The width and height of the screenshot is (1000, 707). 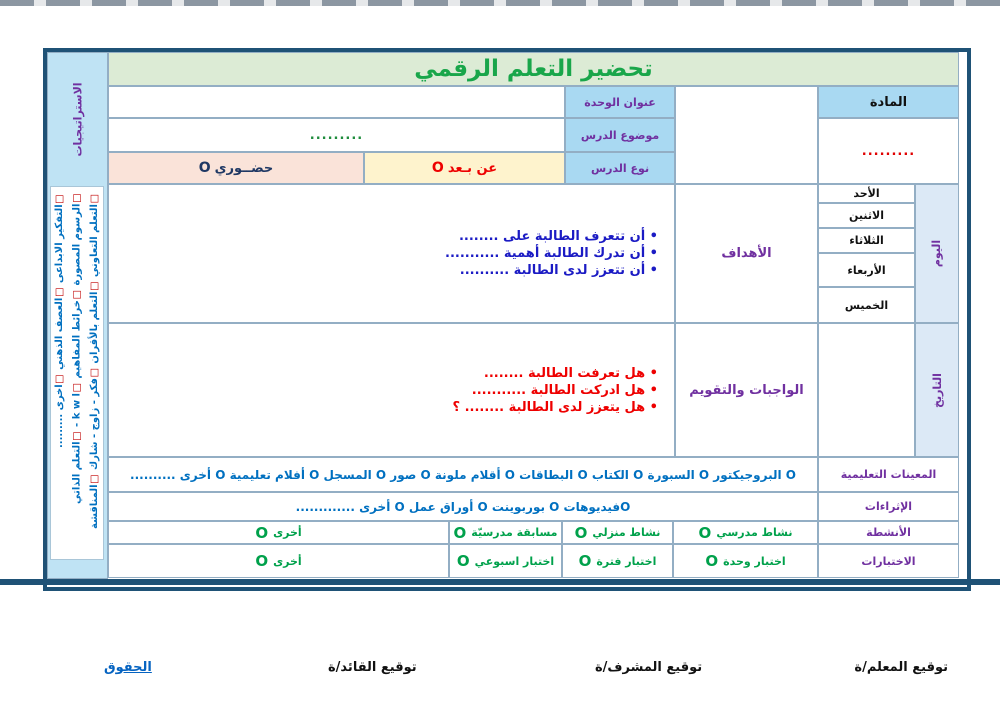 I want to click on strategy-label: فكر - زاوج - شارك, so click(x=94, y=424).